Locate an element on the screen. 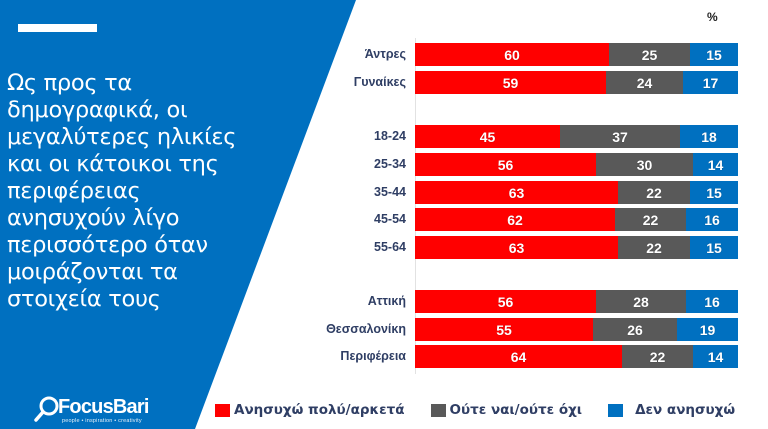 This screenshot has height=429, width=768. data-label: 24 is located at coordinates (644, 82).